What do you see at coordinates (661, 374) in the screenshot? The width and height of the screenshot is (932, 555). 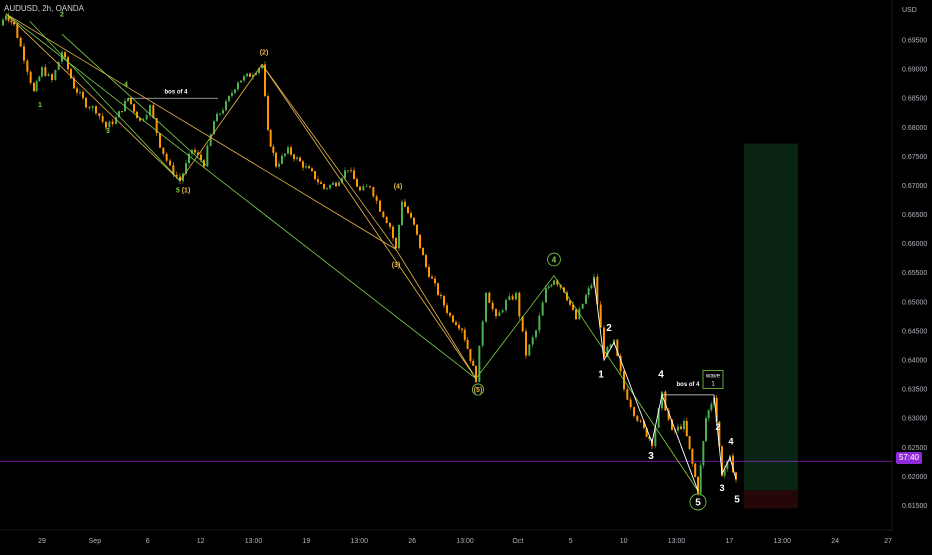 I see `wave-label: 4` at bounding box center [661, 374].